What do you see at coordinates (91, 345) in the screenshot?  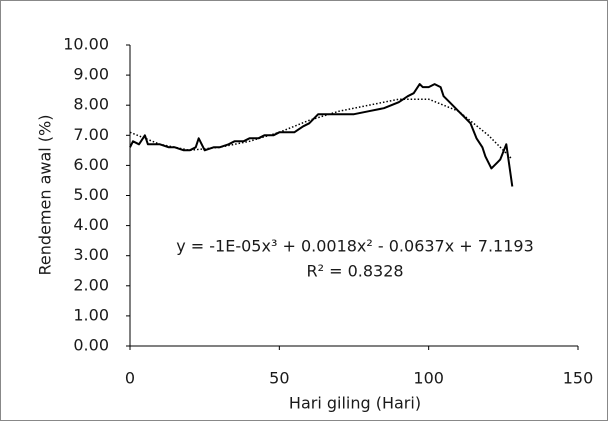 I see `y-tick-label: 0.00` at bounding box center [91, 345].